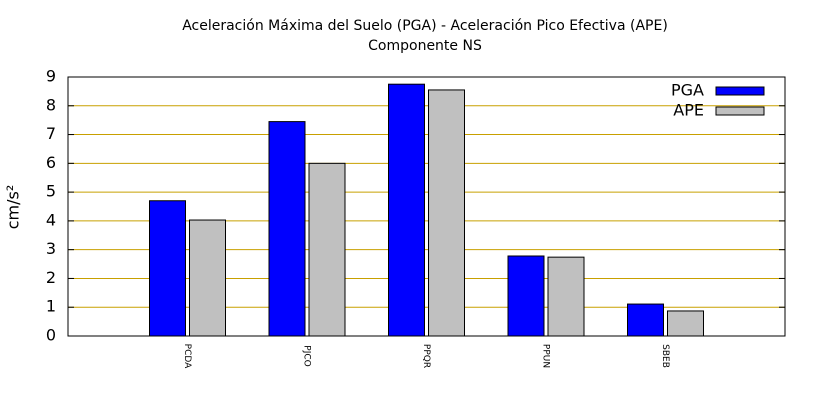 This screenshot has width=820, height=400. What do you see at coordinates (51, 191) in the screenshot?
I see `y-tick-label: 5` at bounding box center [51, 191].